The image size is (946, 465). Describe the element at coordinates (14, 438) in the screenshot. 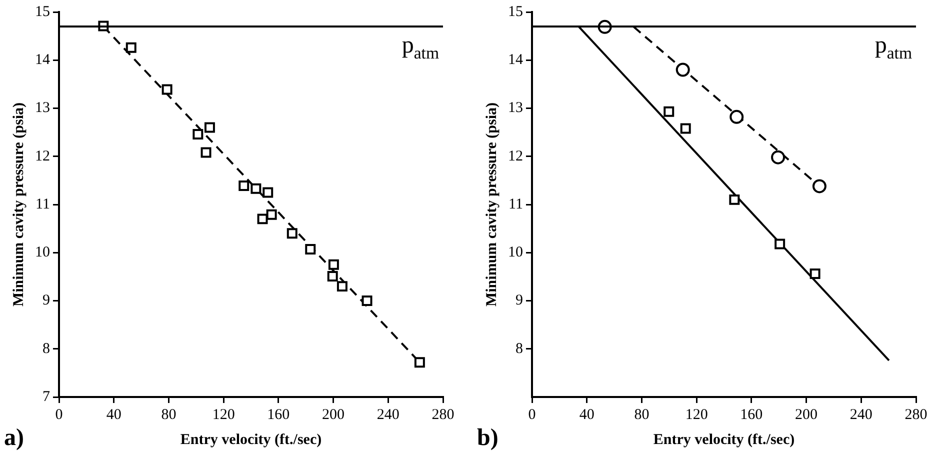

I see `text: a)` at that location.